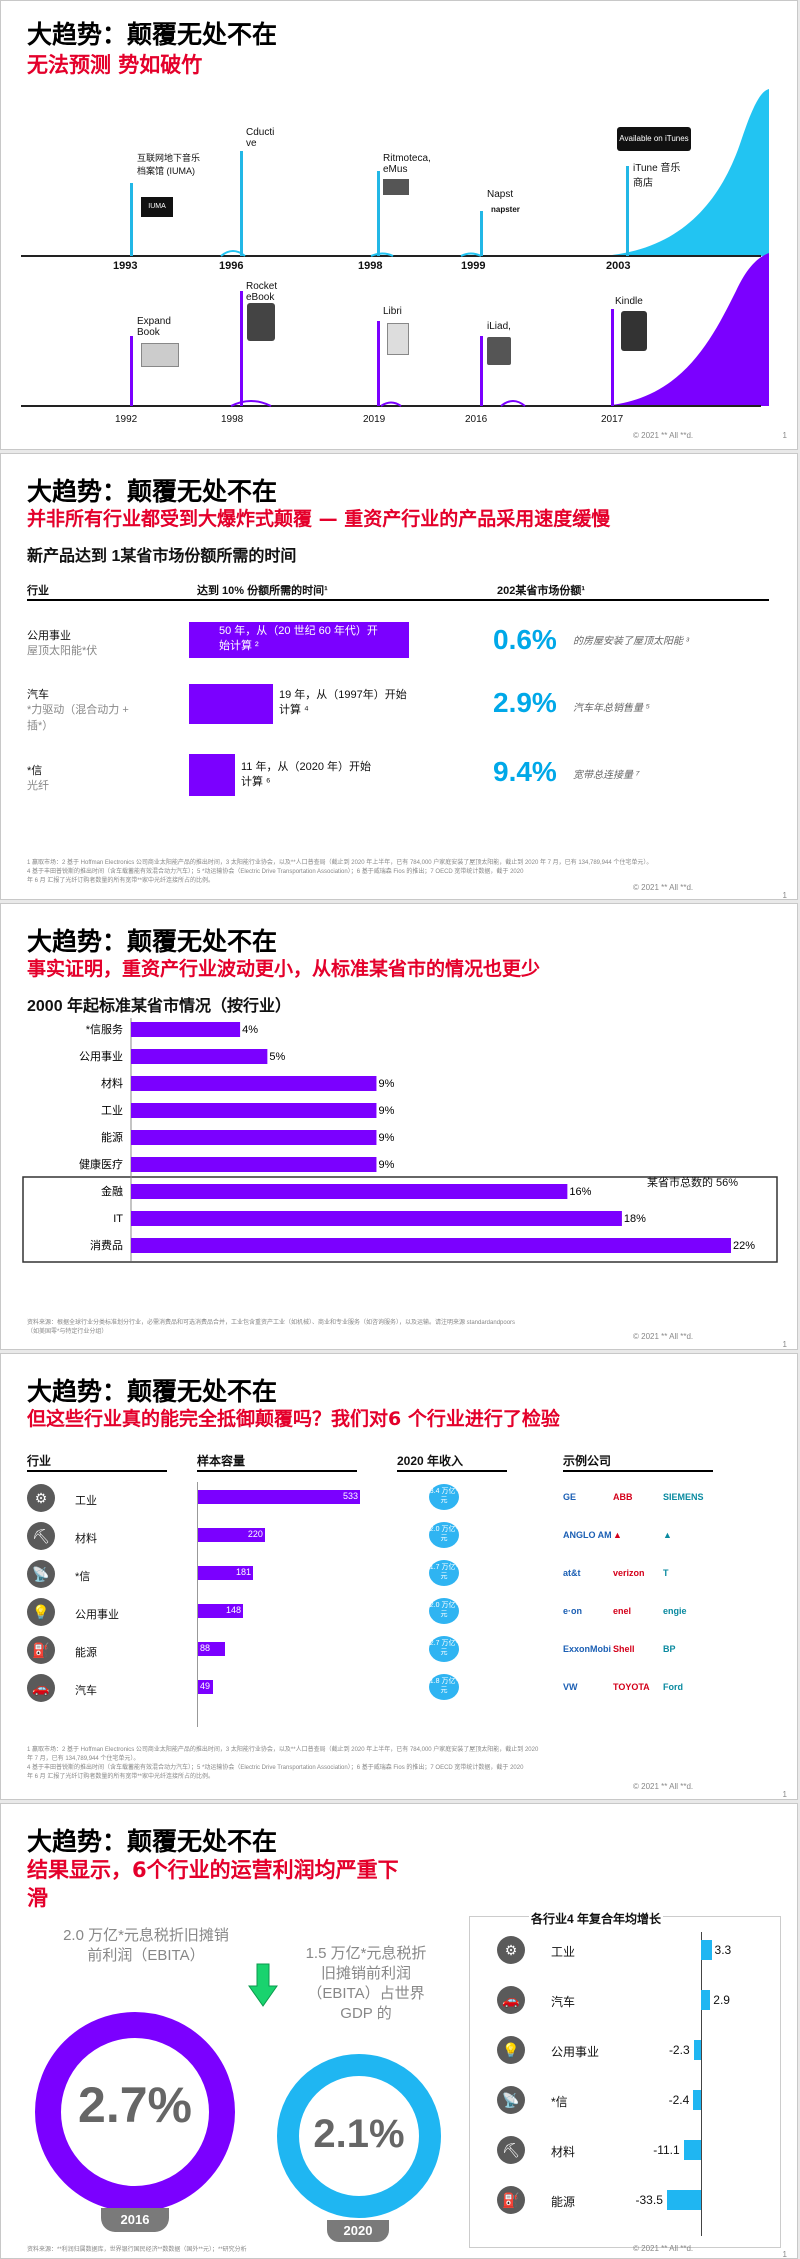  Describe the element at coordinates (112, 1083) in the screenshot. I see `category-label: 材料` at that location.